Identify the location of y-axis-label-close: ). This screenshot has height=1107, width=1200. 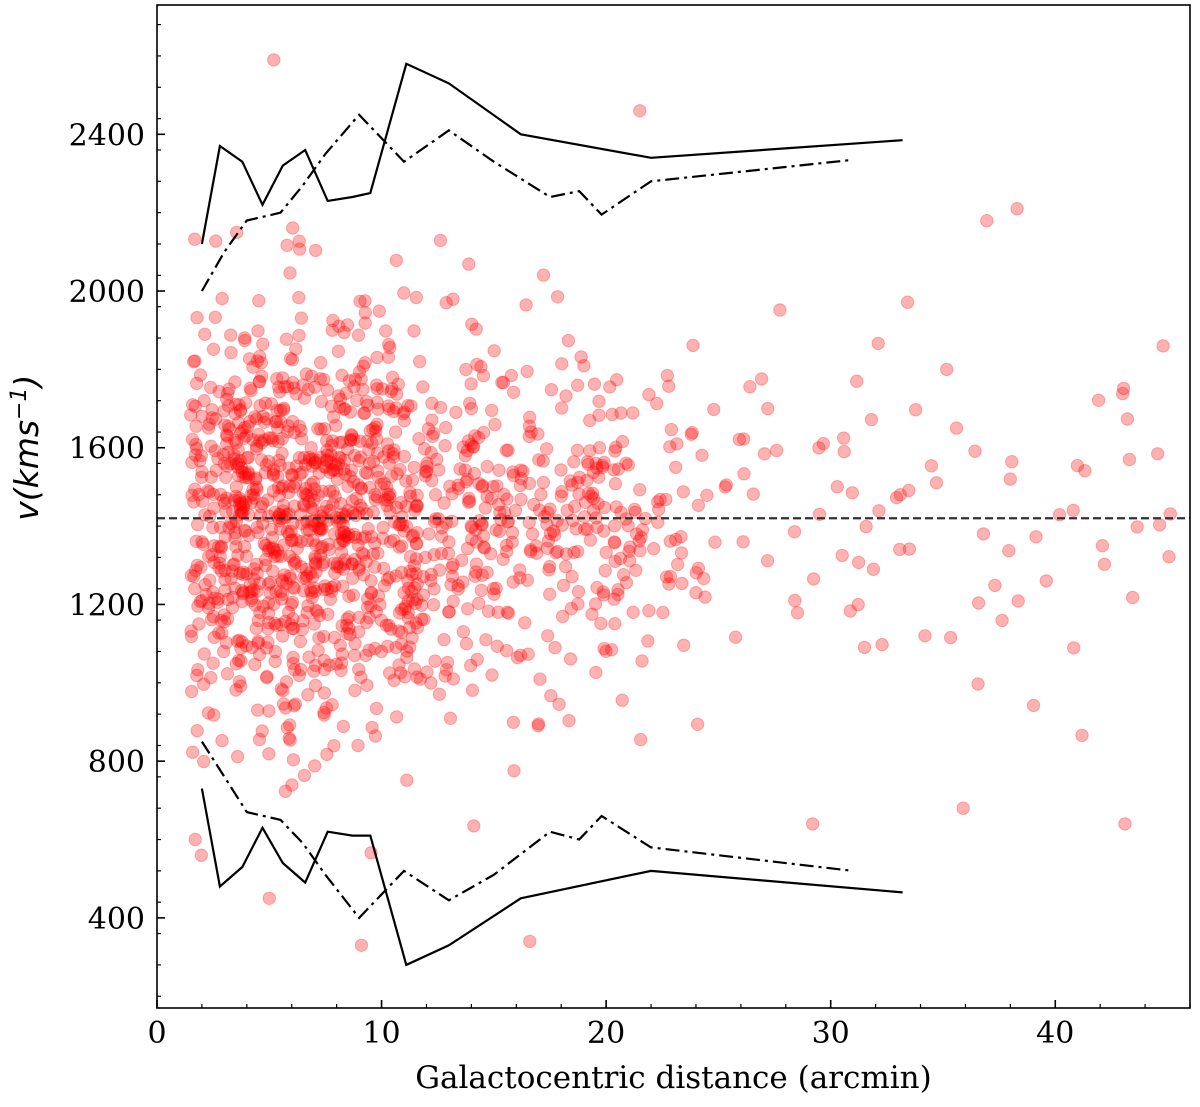
(26, 383).